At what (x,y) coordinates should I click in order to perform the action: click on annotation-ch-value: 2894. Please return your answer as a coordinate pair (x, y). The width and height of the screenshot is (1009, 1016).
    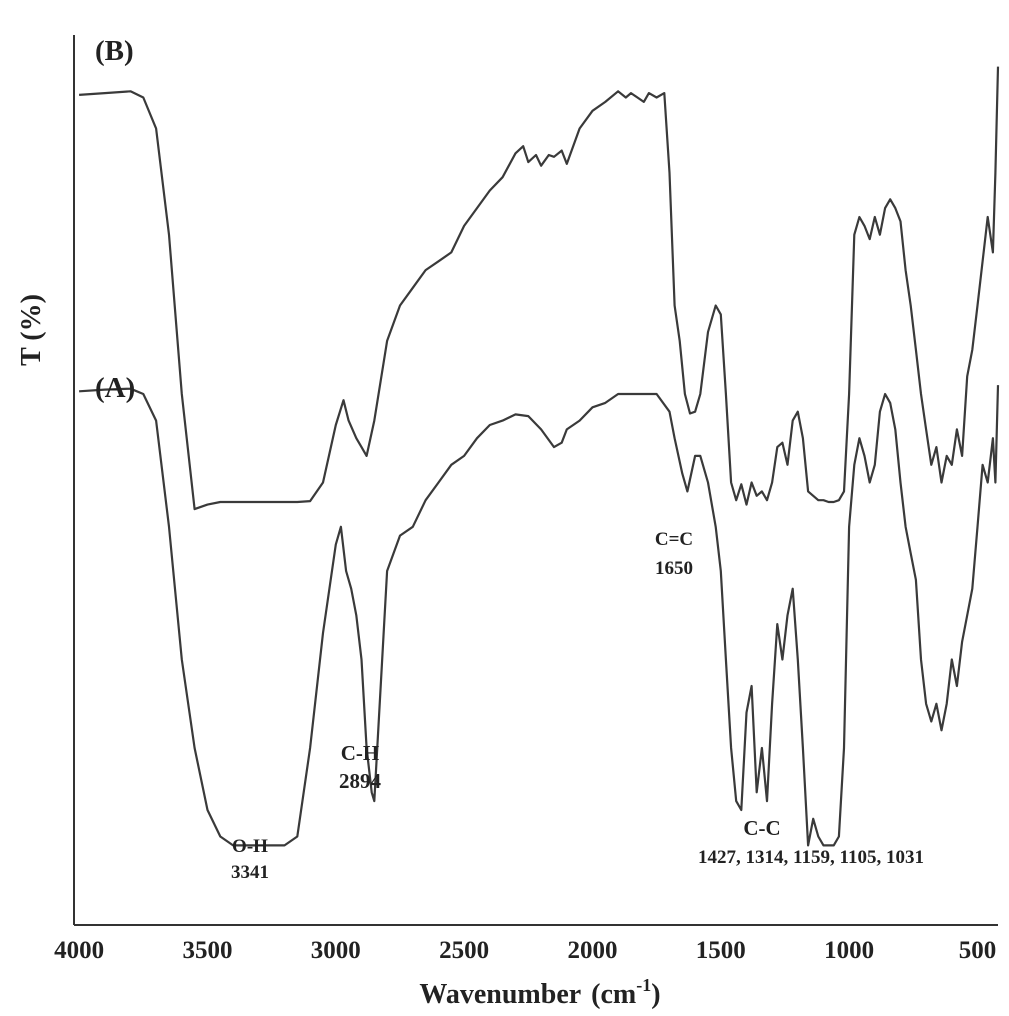
    Looking at the image, I should click on (360, 781).